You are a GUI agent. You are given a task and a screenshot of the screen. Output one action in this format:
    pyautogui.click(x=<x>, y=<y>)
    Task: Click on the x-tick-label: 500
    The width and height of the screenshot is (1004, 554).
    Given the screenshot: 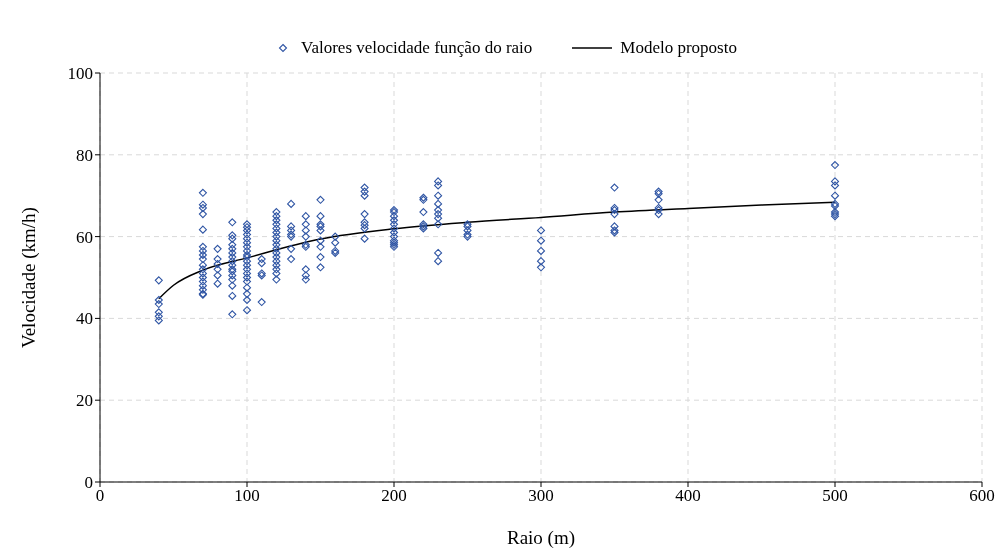 What is the action you would take?
    pyautogui.click(x=835, y=496)
    